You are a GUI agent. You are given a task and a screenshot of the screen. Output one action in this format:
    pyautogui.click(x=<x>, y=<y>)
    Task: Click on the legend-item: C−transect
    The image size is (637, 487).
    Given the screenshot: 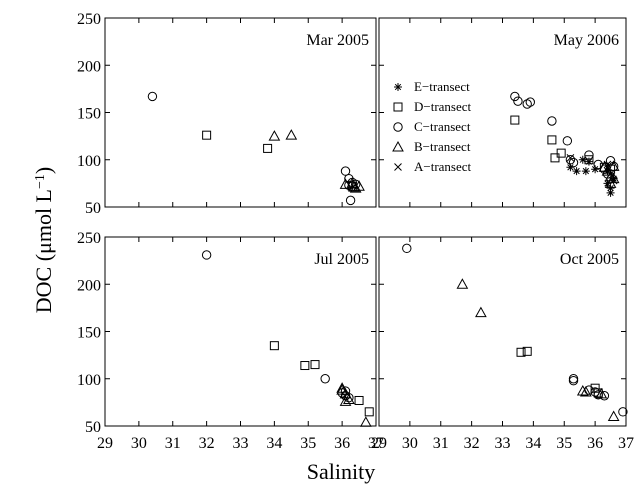 What is the action you would take?
    pyautogui.click(x=432, y=126)
    